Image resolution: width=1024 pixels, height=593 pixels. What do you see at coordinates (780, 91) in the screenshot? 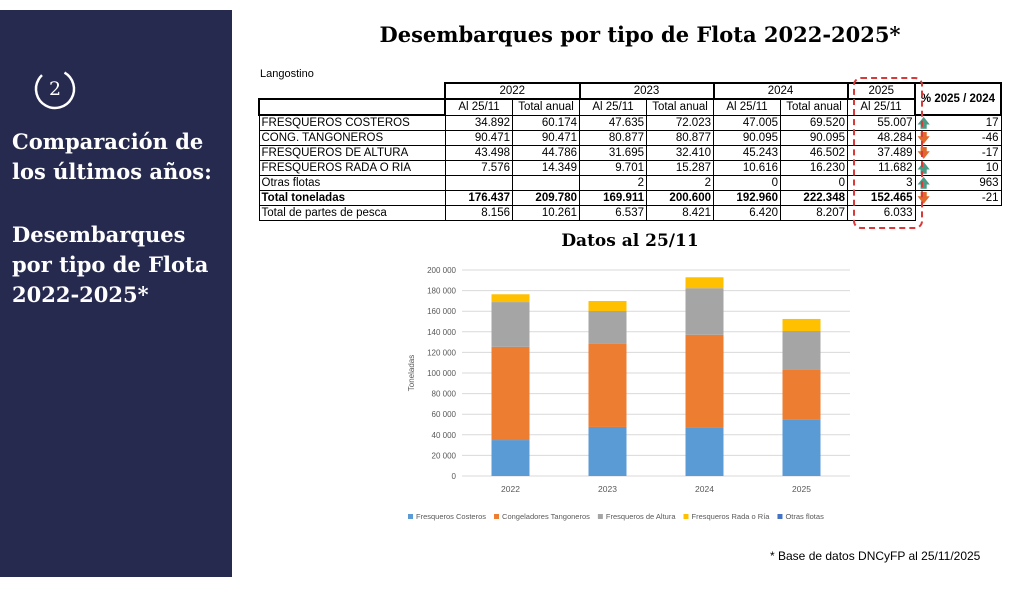
I see `year-header: 2024` at bounding box center [780, 91].